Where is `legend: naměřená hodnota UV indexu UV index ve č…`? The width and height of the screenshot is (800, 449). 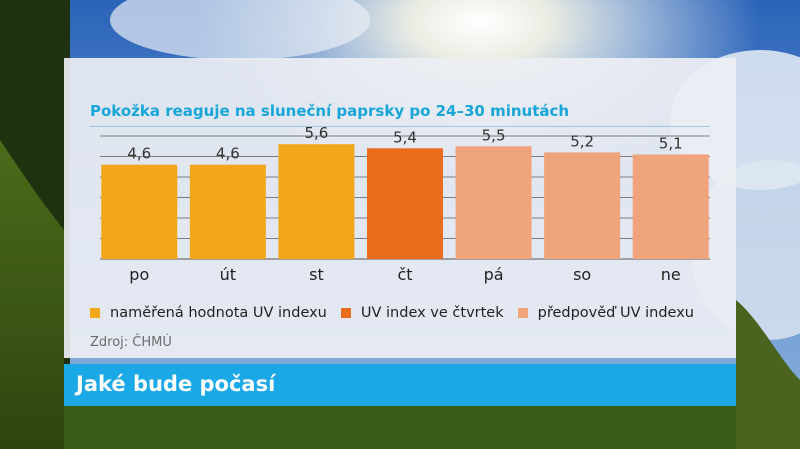
legend: naměřená hodnota UV indexu UV index ve č… is located at coordinates (399, 313).